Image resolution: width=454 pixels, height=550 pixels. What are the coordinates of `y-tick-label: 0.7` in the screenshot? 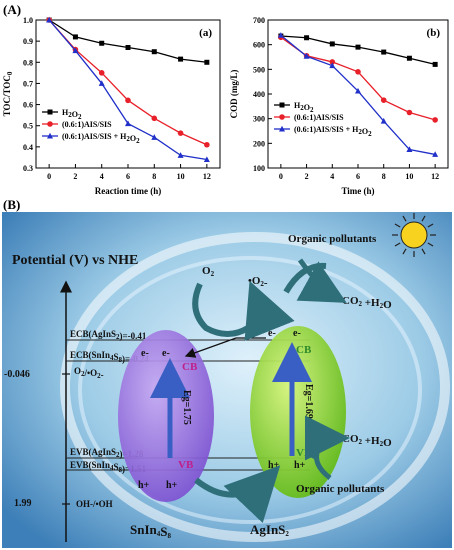 It's located at (28, 83).